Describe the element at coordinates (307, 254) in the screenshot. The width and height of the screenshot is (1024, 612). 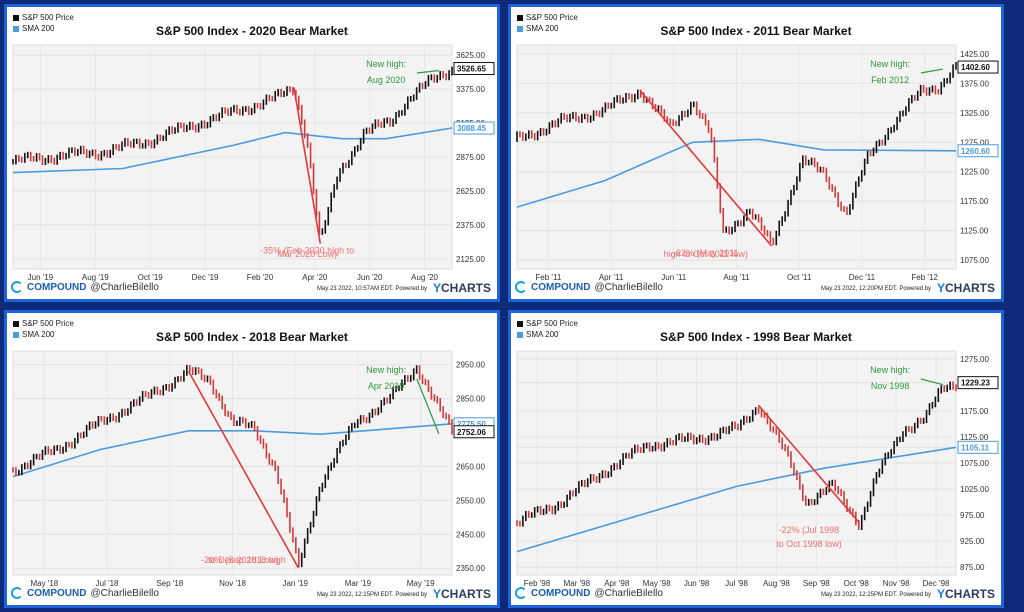
I see `drawdown-label: Mar 2020 Low)` at that location.